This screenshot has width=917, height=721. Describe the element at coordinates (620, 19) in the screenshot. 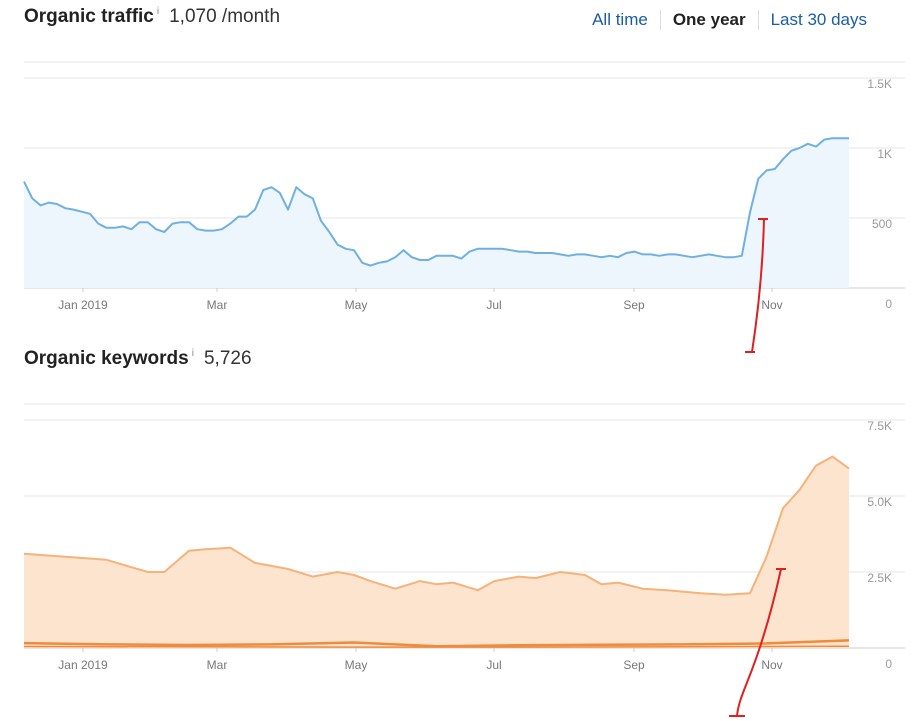

I see `tab-all-time: All time` at that location.